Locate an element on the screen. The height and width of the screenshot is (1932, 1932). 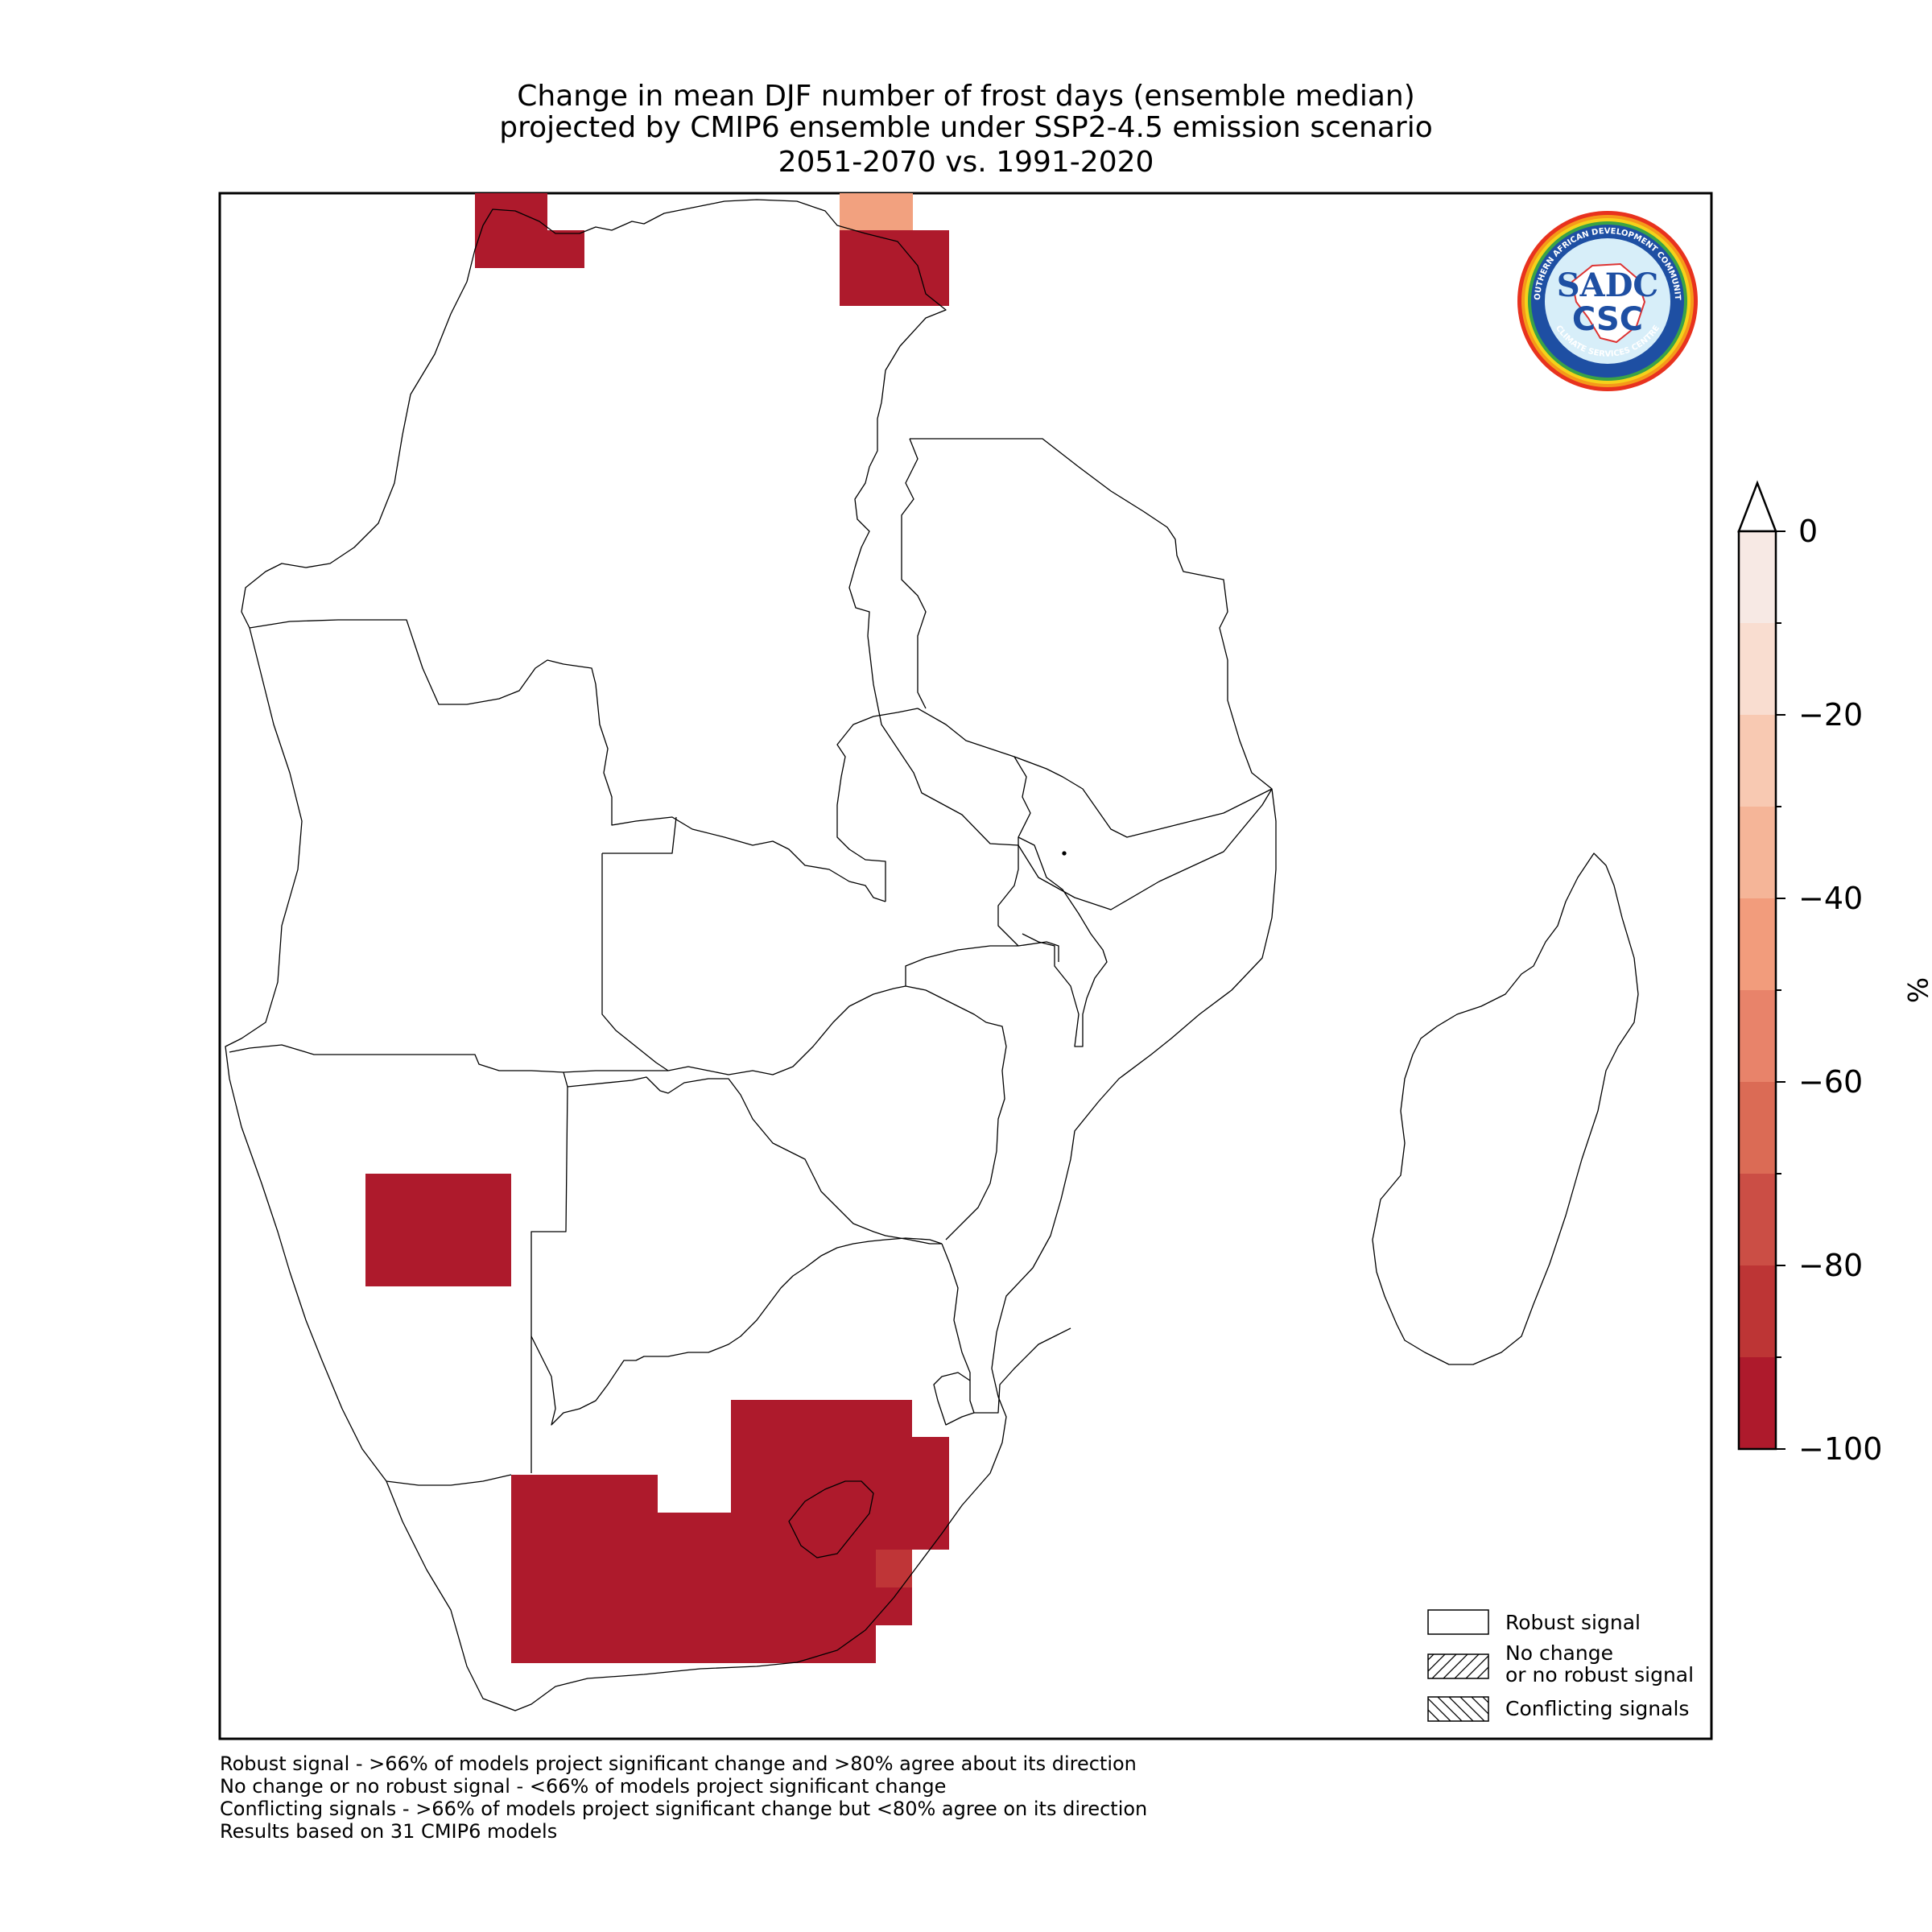
colorbar-ticks: 0 −20 −40 −60 −80 −100 is located at coordinates (1829, 990).